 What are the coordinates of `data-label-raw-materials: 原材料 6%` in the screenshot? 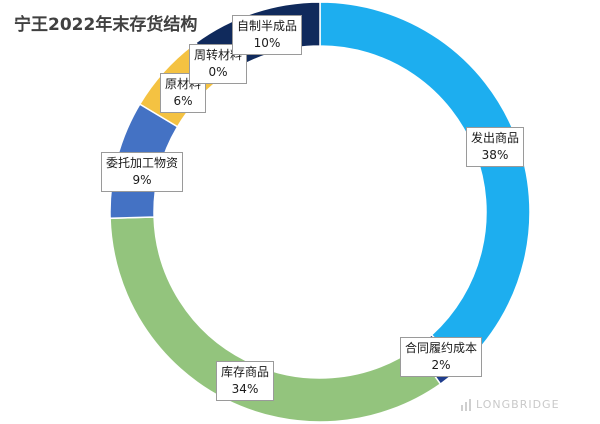 It's located at (183, 93).